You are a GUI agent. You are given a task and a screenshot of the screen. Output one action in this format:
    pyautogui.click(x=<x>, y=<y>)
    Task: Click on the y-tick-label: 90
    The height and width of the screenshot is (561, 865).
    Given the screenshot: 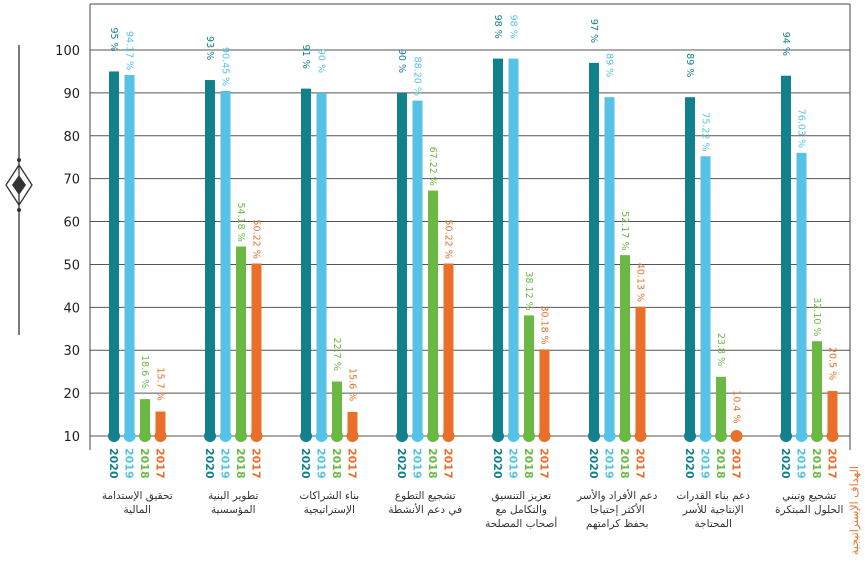 What is the action you would take?
    pyautogui.click(x=71, y=94)
    